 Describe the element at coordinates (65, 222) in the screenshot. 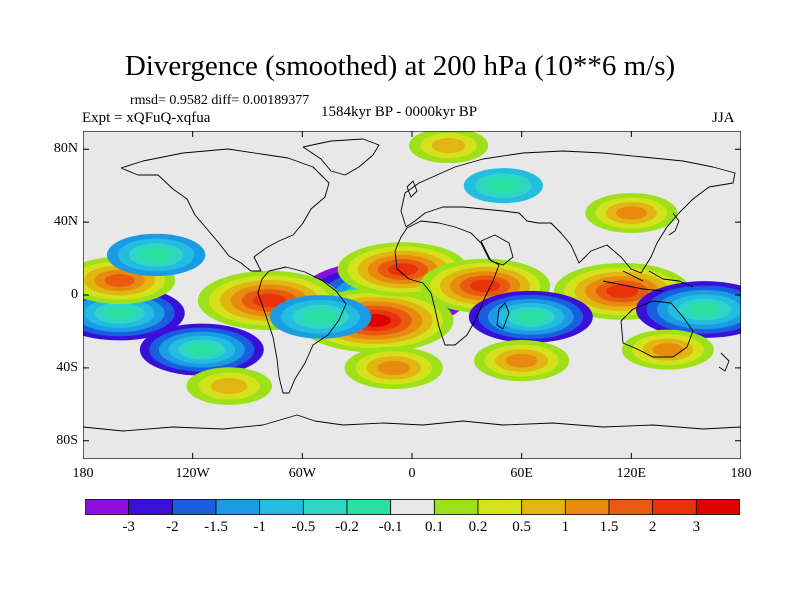

I see `y-tick-label: 40N` at that location.